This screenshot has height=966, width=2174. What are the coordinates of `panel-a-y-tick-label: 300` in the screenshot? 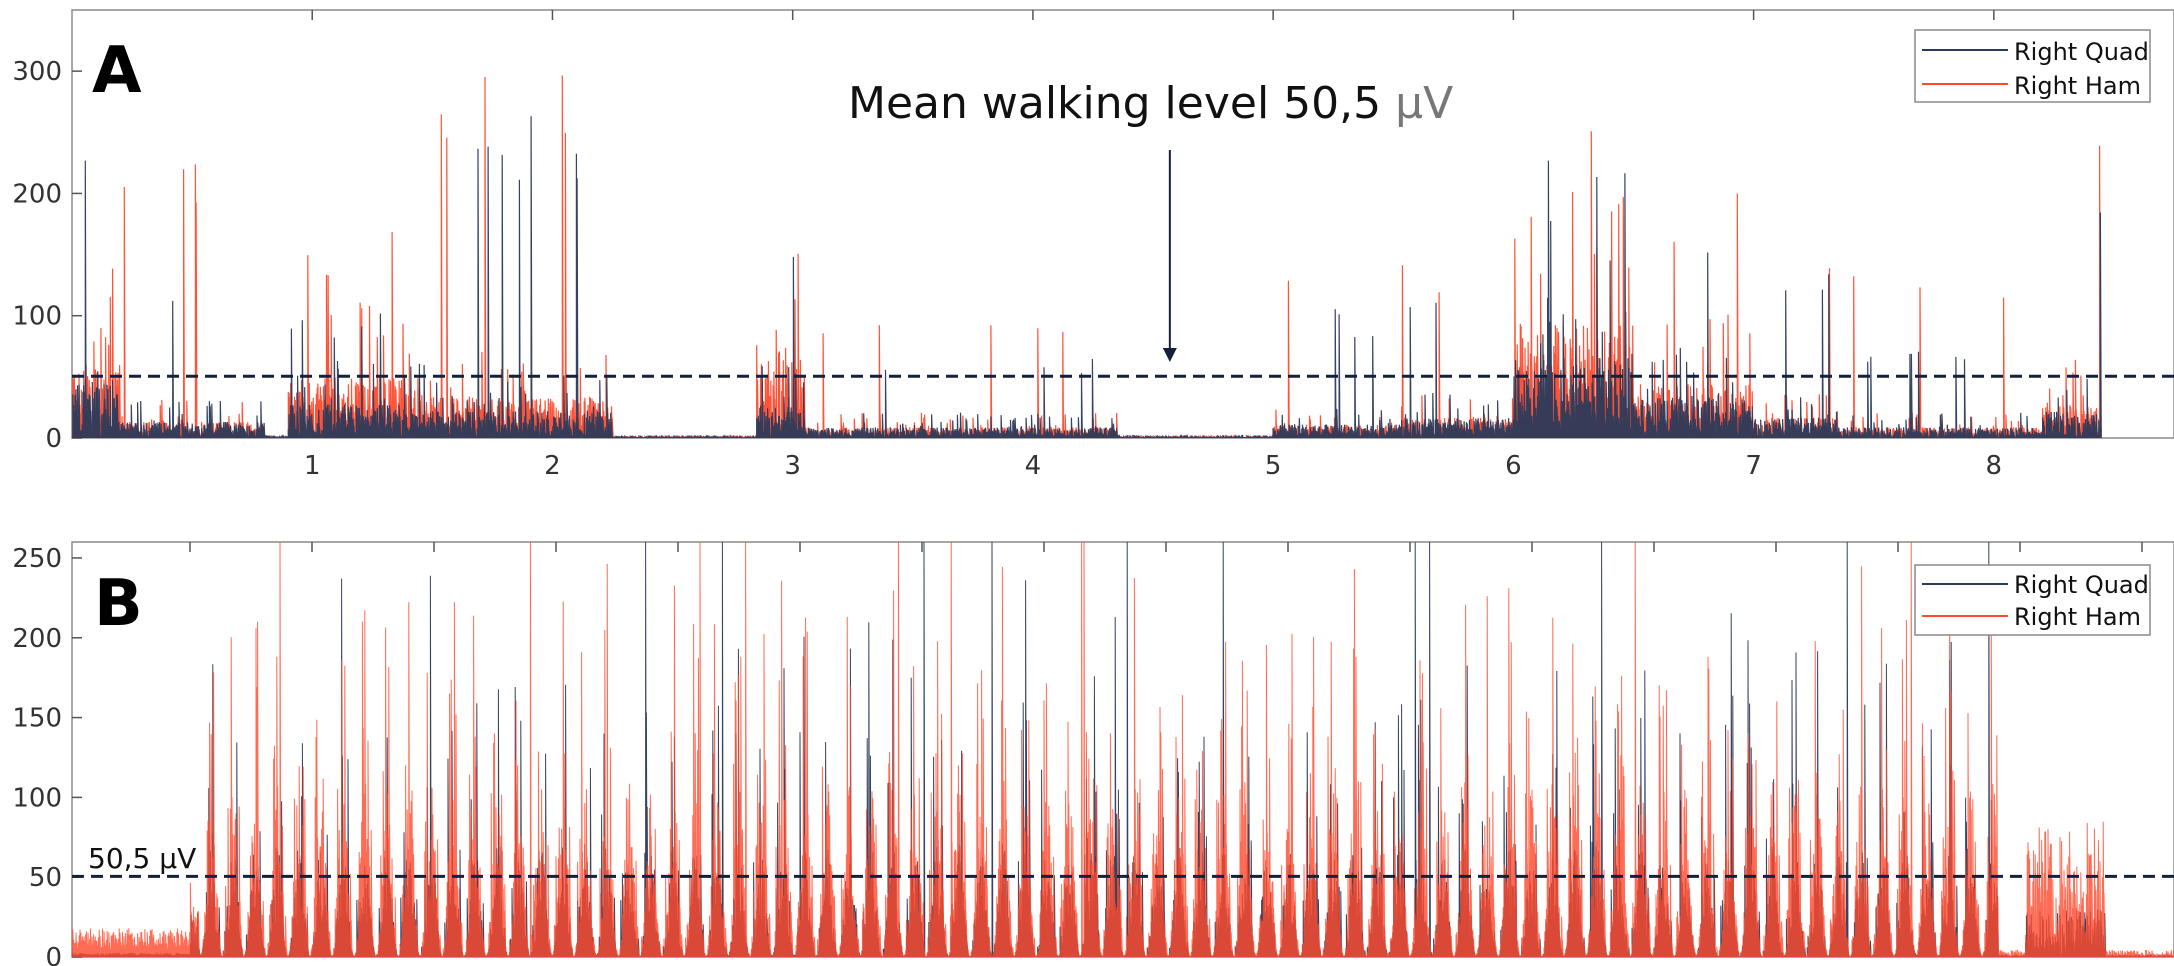 It's located at (37, 72).